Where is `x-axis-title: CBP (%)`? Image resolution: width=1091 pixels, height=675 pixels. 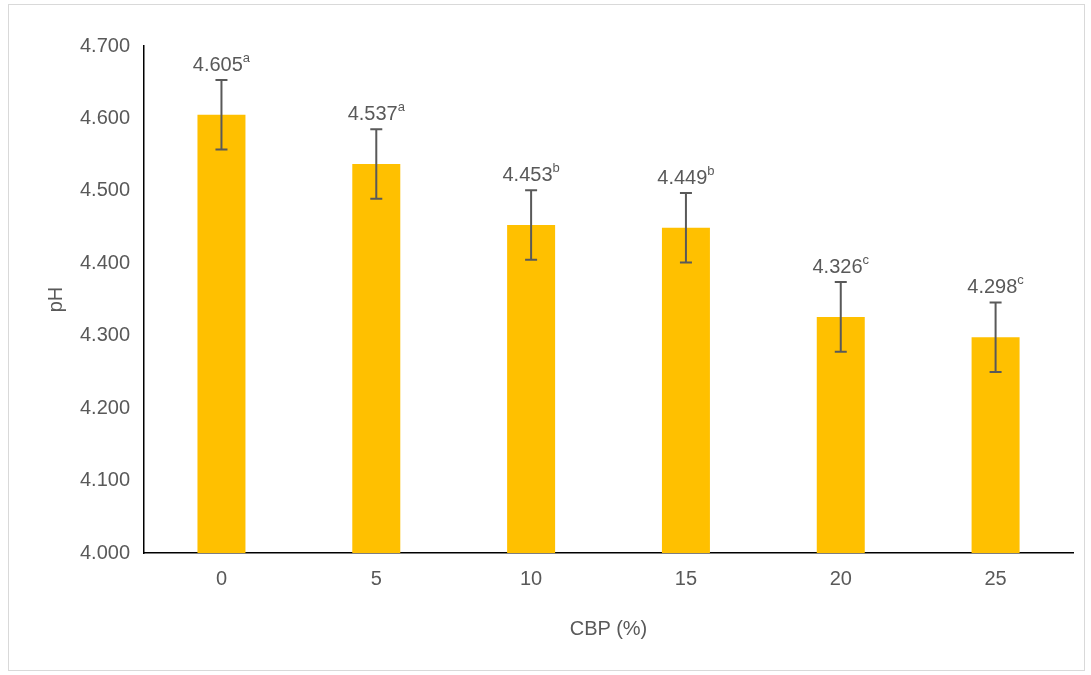
x-axis-title: CBP (%) is located at coordinates (608, 627).